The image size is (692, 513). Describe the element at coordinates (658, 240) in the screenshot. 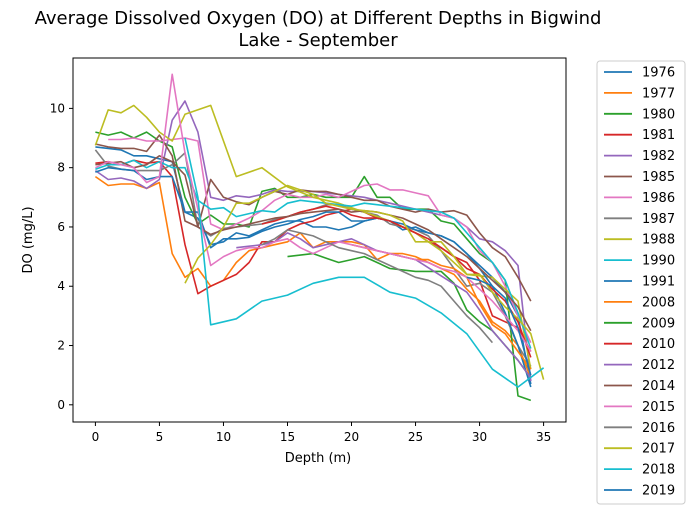

I see `legend-label-1988: 1988` at that location.